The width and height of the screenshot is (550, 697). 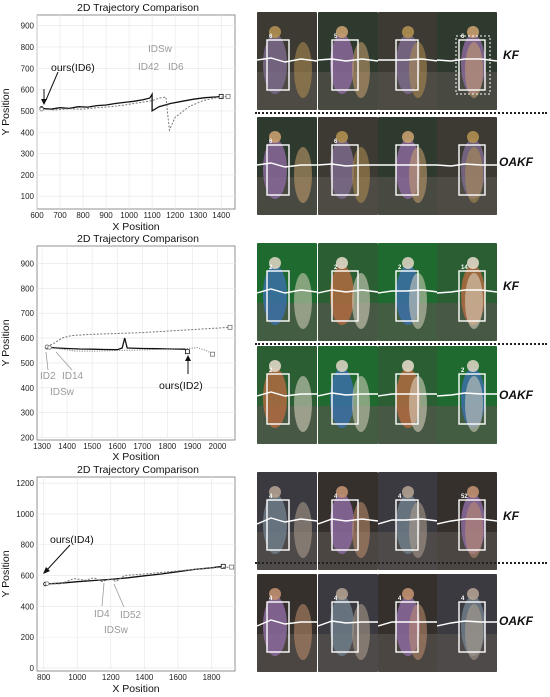 I want to click on plot-area, so click(x=136, y=343).